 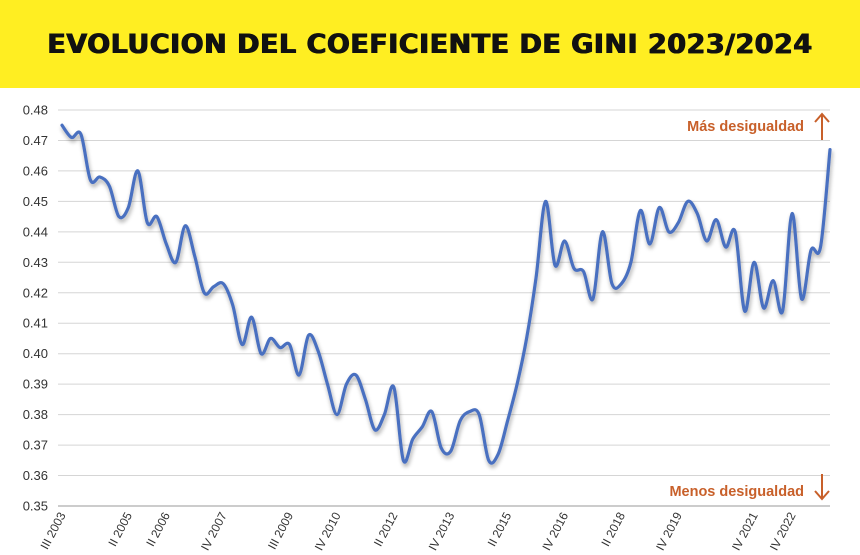 What do you see at coordinates (35, 445) in the screenshot?
I see `y-tick-label: 0.37` at bounding box center [35, 445].